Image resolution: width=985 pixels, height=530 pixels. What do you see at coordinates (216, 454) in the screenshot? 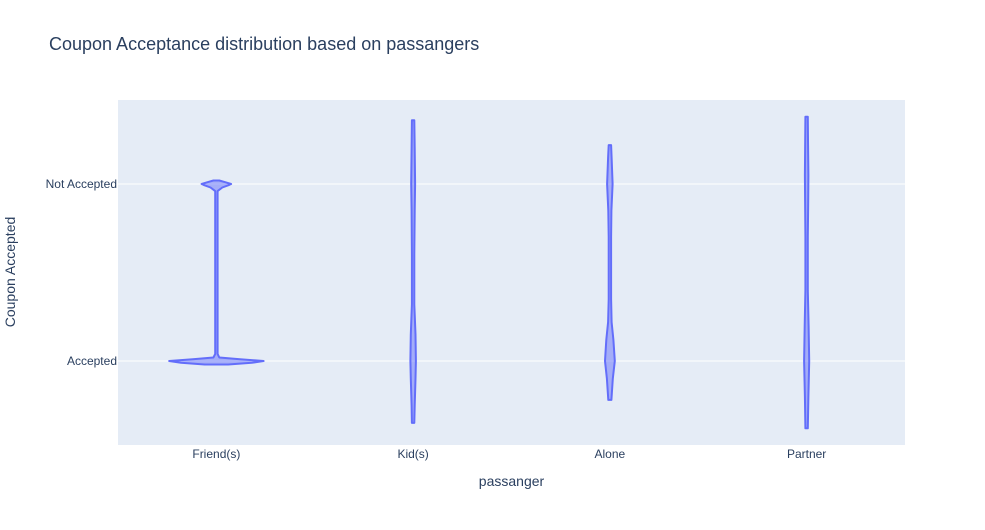
I see `x-tick-label: Friend(s)` at bounding box center [216, 454].